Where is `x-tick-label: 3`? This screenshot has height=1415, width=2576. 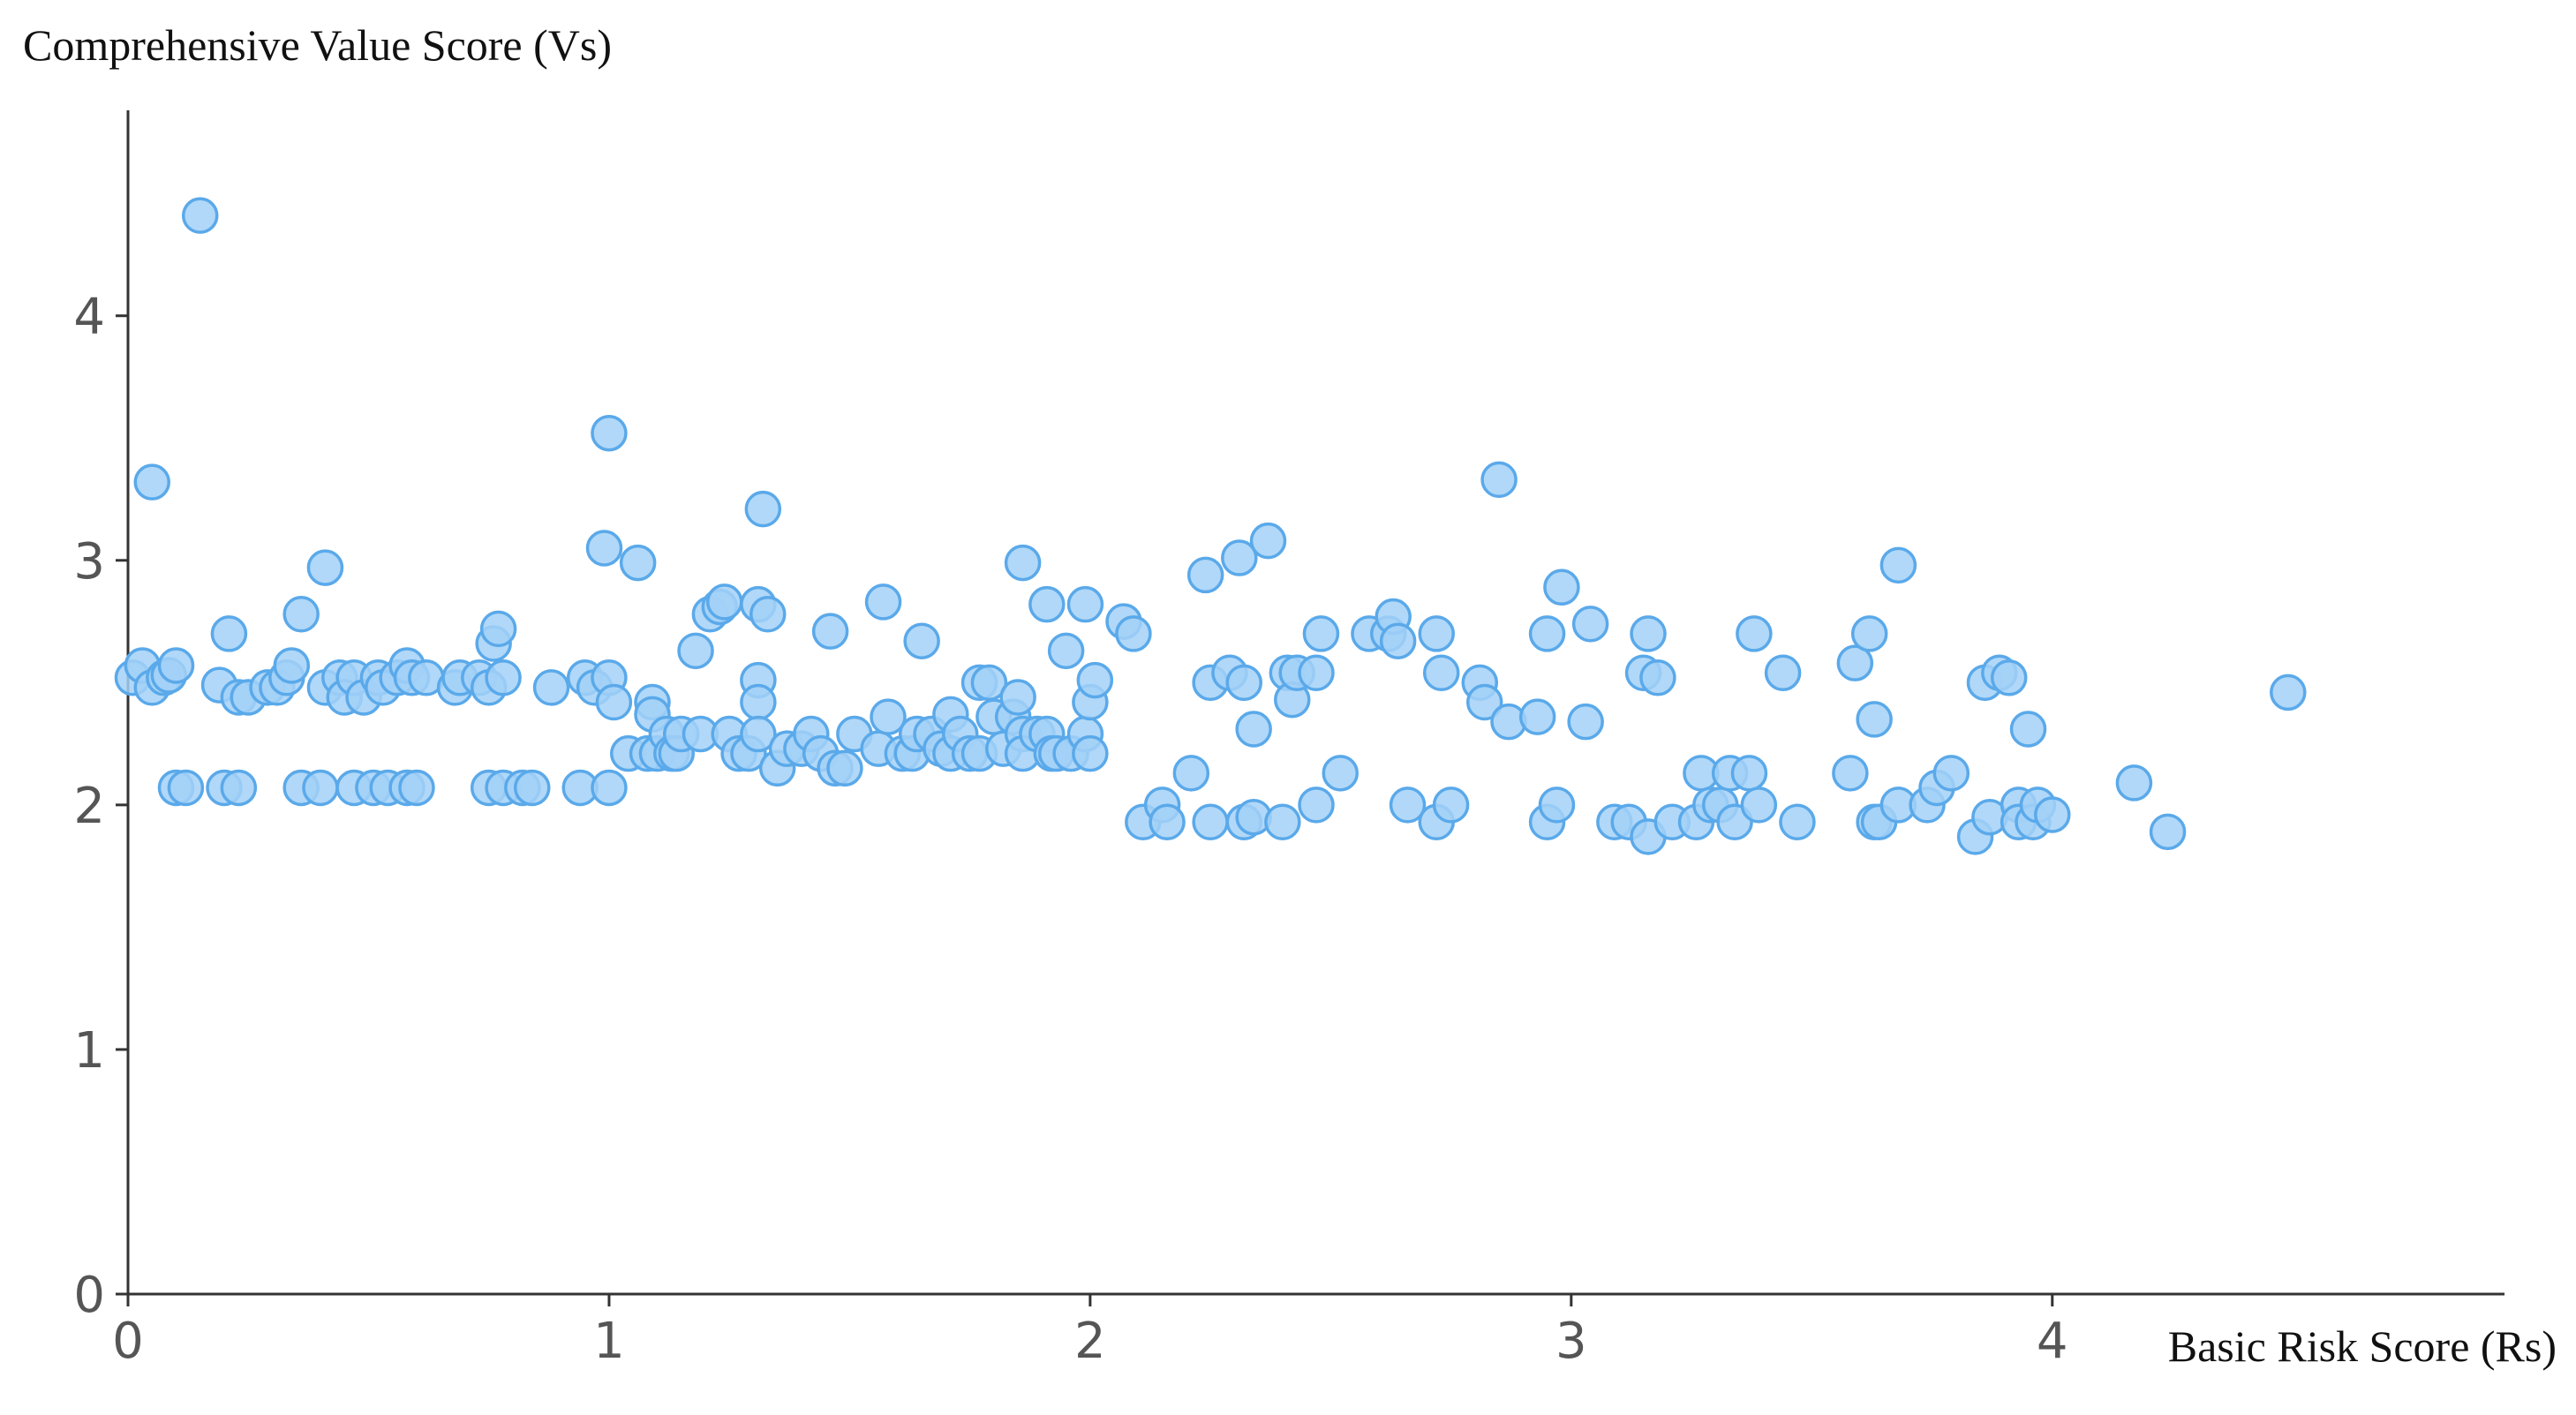 x-tick-label: 3 is located at coordinates (1571, 1341).